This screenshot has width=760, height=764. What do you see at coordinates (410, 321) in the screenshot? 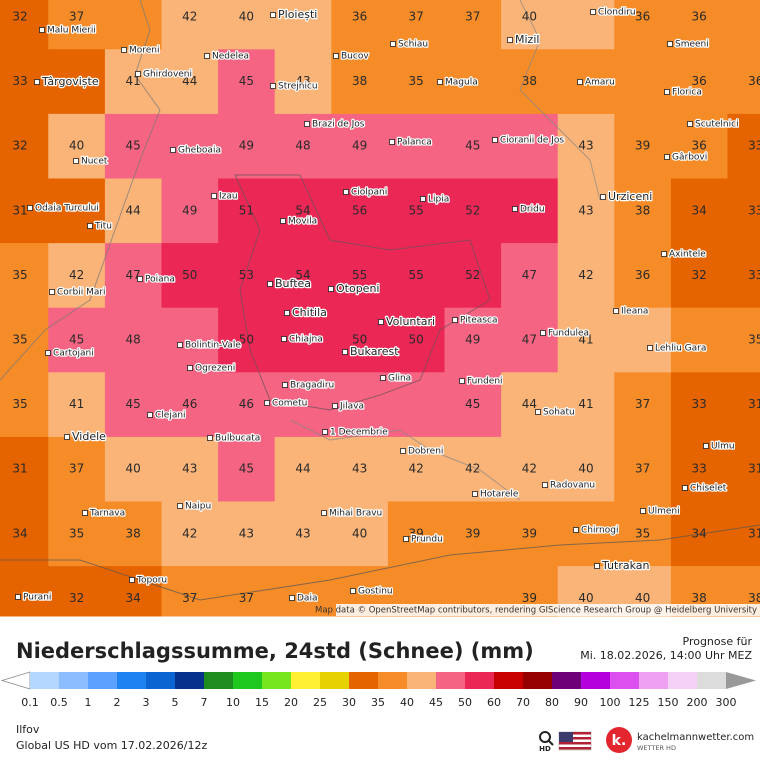
I see `city-label: Voluntari` at bounding box center [410, 321].